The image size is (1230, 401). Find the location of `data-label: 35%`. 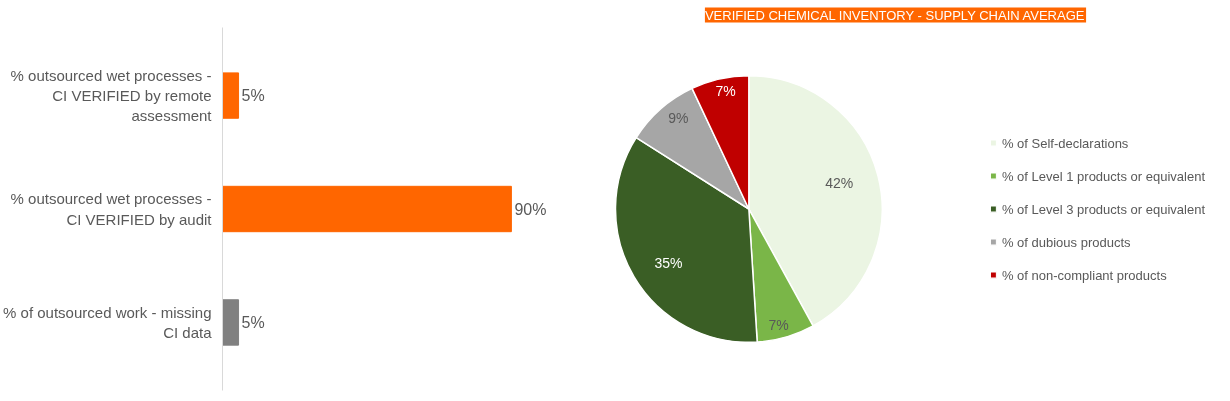

data-label: 35% is located at coordinates (668, 262).